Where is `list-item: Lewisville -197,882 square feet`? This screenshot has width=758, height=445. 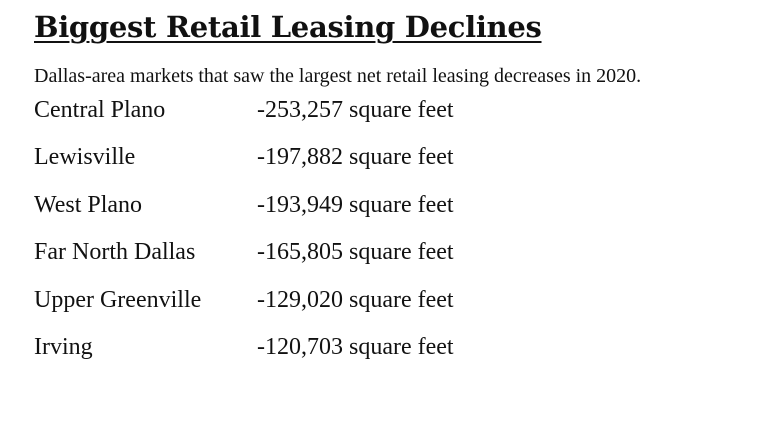 list-item: Lewisville -197,882 square feet is located at coordinates (384, 167).